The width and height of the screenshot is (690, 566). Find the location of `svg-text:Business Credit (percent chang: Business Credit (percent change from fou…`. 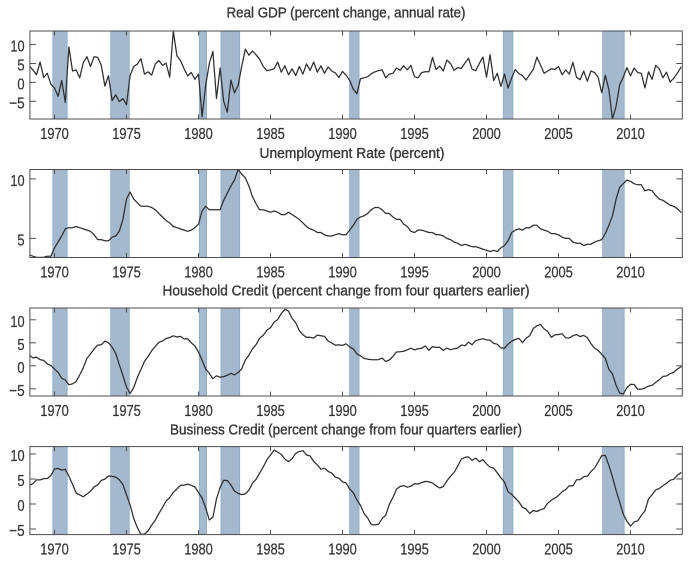

svg-text:Business Credit (percent chang: Business Credit (percent change from fou… is located at coordinates (346, 429).